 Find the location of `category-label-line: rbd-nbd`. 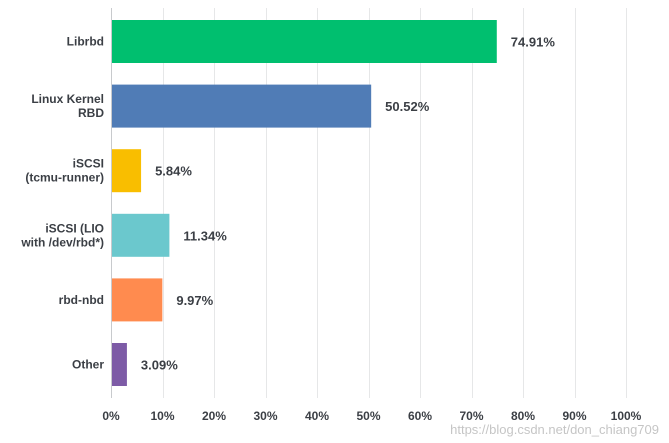

category-label-line: rbd-nbd is located at coordinates (81, 300).